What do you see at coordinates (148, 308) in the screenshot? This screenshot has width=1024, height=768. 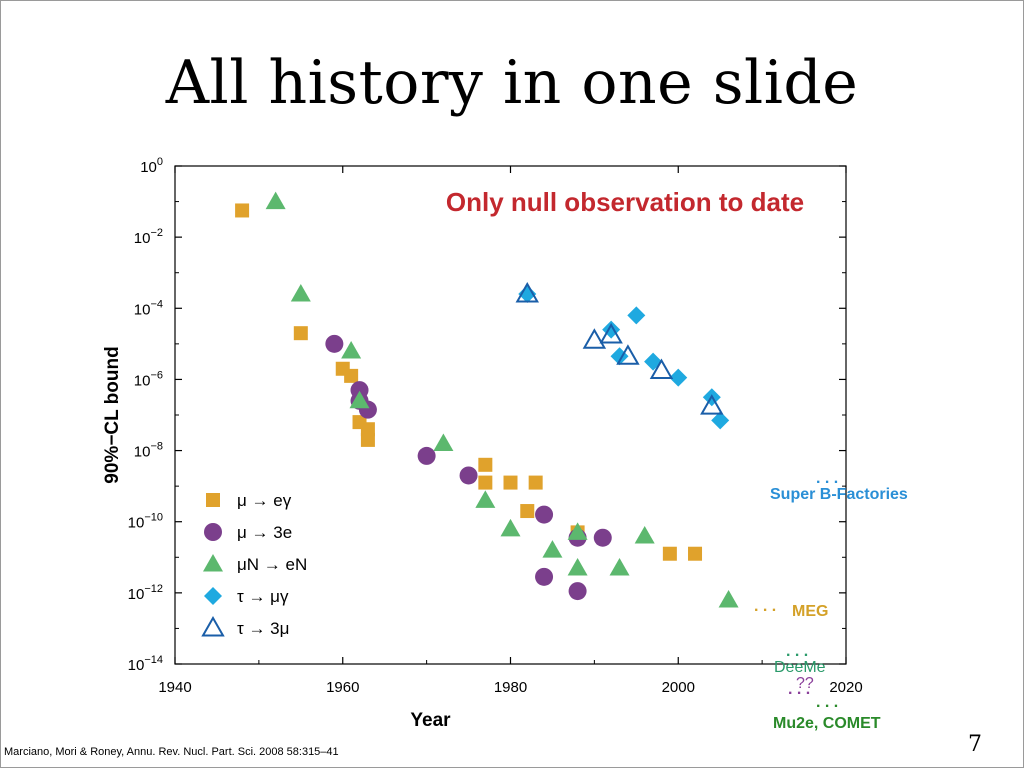 I see `y-tick-label: 10⁻⁴` at bounding box center [148, 308].